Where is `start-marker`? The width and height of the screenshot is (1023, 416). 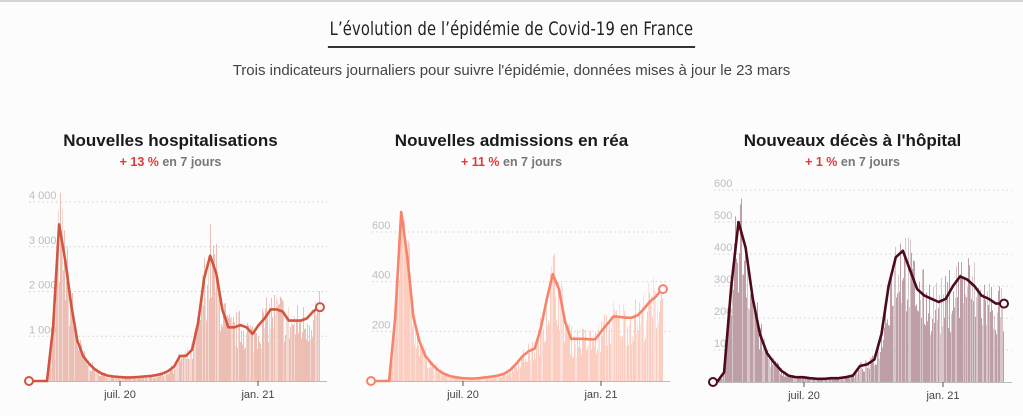
start-marker is located at coordinates (371, 381).